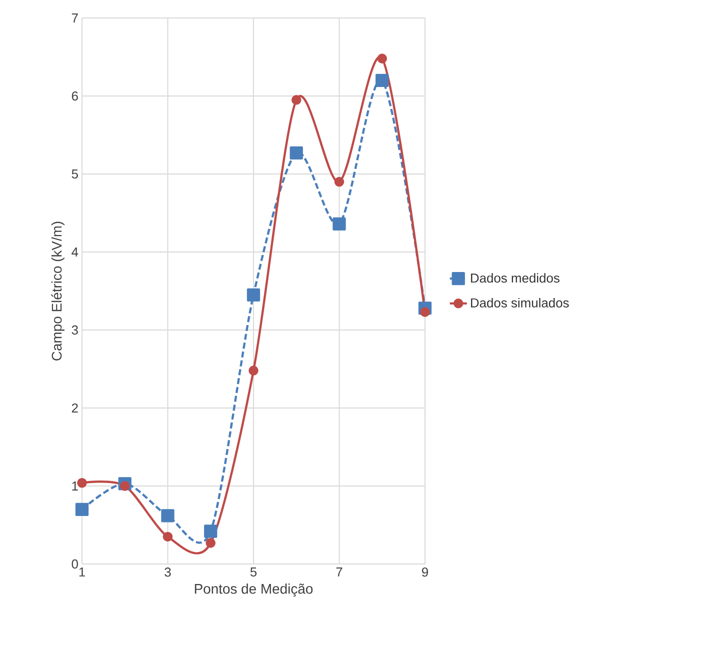  What do you see at coordinates (75, 174) in the screenshot?
I see `y-tick-label: 5` at bounding box center [75, 174].